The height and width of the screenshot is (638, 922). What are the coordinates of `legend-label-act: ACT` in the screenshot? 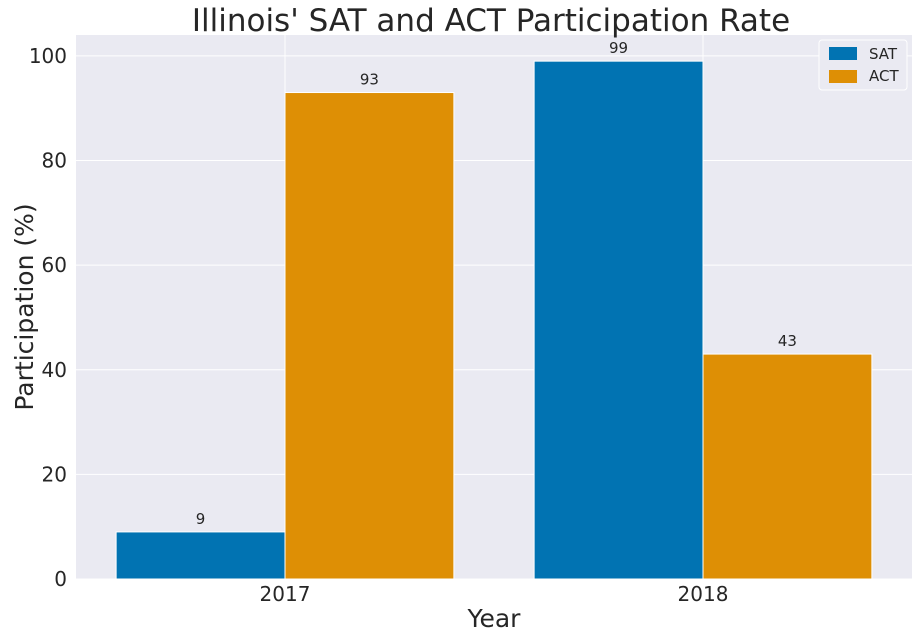 It's located at (884, 76).